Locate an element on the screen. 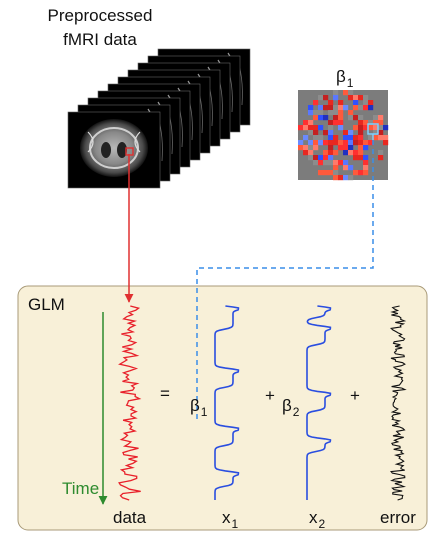 Image resolution: width=442 pixels, height=539 pixels. x2-label: x2 is located at coordinates (317, 519).